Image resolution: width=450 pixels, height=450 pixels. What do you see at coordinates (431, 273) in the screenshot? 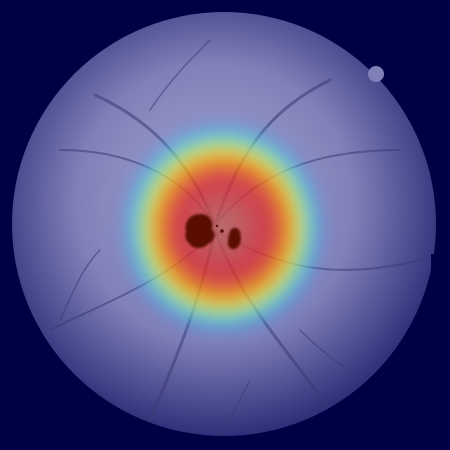
I see `edge-artifacts` at bounding box center [431, 273].